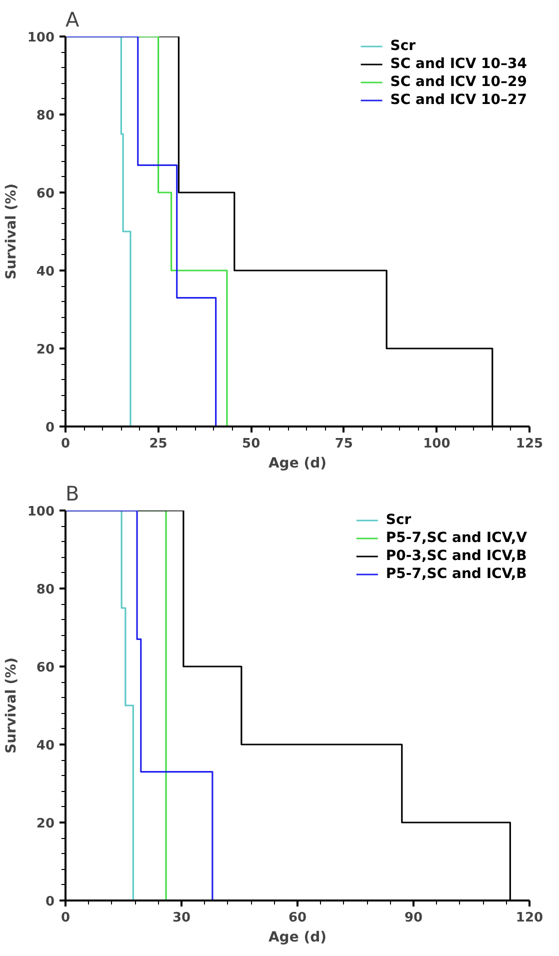  I want to click on legend-label: P0-3,SC and ICV,B, so click(456, 556).